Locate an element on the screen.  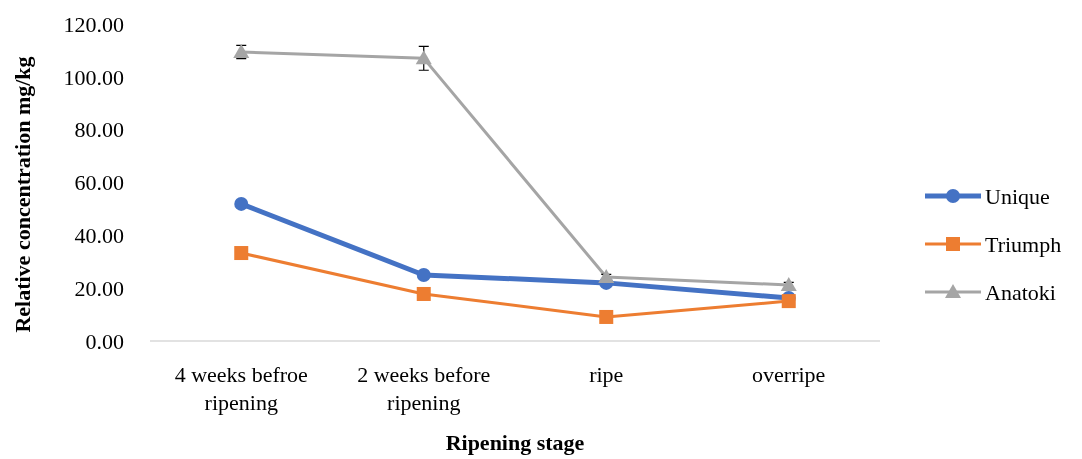
y-tick-label: 100.00 is located at coordinates (93, 77).